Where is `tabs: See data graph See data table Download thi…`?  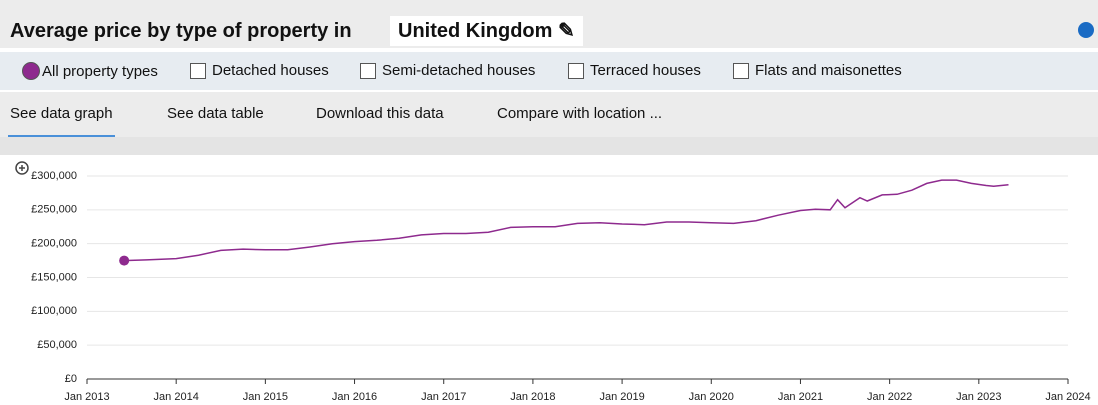
tabs: See data graph See data table Download thi… is located at coordinates (549, 114).